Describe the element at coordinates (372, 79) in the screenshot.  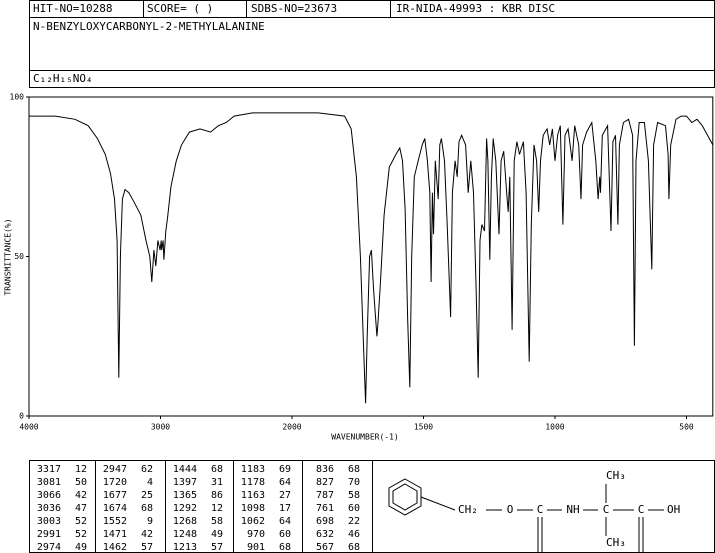
I see `formula-box` at that location.